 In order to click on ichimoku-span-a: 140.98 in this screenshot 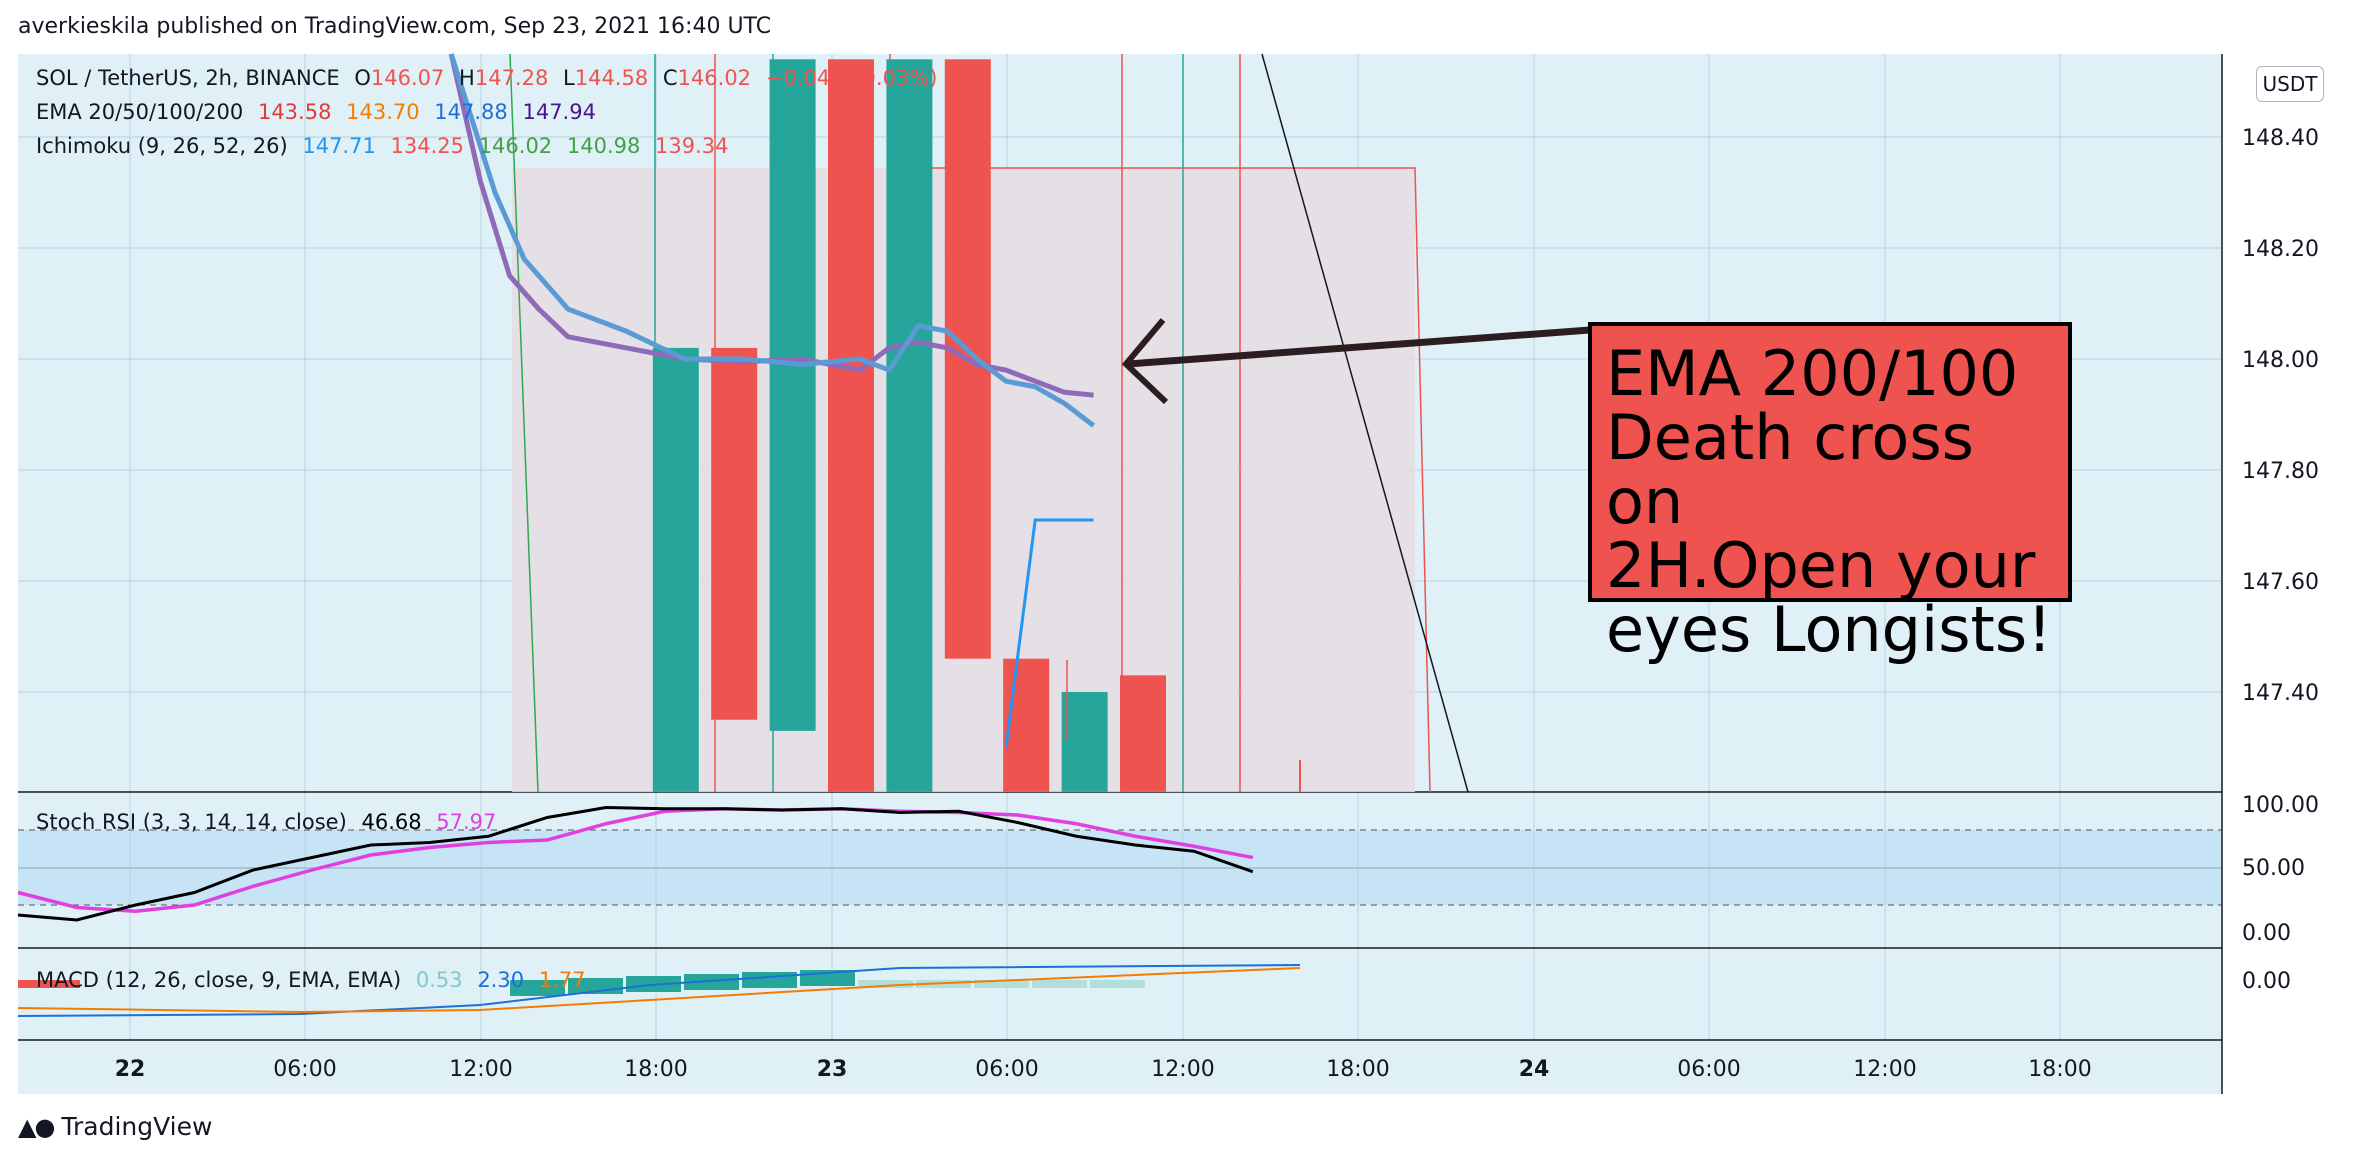, I will do `click(603, 146)`.